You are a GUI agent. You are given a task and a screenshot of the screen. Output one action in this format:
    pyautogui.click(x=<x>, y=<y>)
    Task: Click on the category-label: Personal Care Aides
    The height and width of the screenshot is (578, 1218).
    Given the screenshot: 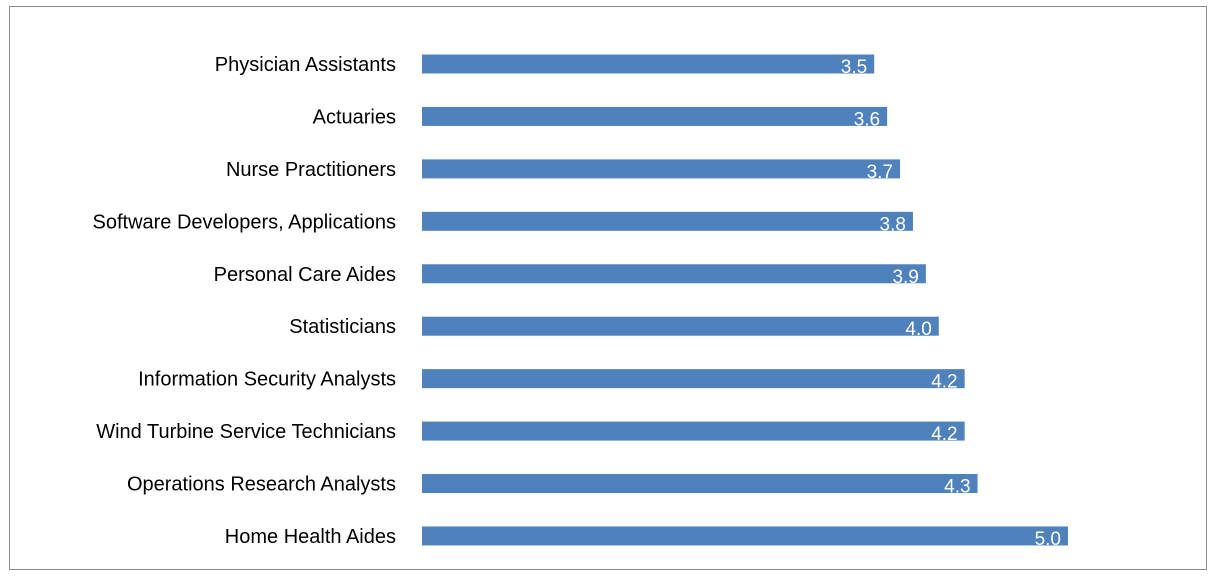 What is the action you would take?
    pyautogui.click(x=305, y=275)
    